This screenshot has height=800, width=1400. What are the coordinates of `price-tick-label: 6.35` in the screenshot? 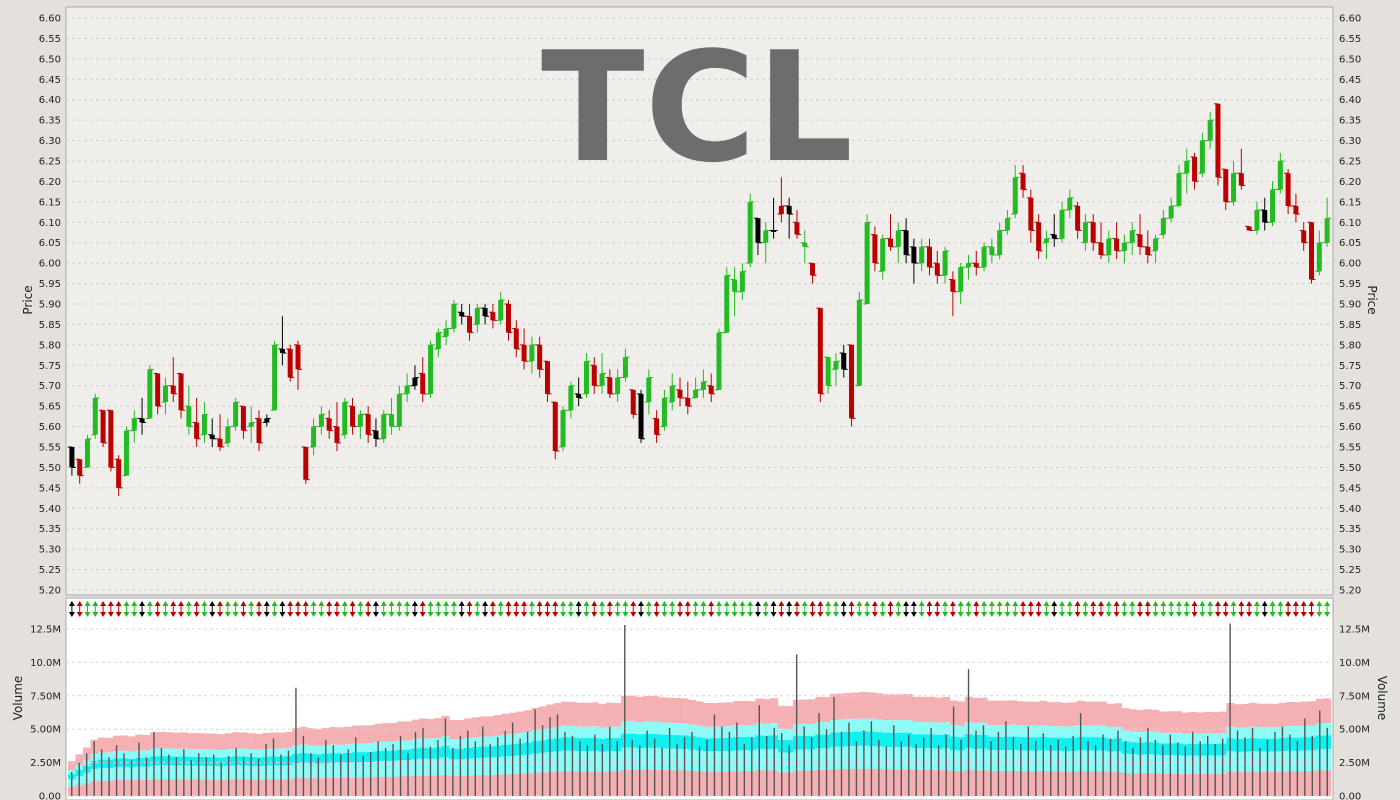 It's located at (50, 121).